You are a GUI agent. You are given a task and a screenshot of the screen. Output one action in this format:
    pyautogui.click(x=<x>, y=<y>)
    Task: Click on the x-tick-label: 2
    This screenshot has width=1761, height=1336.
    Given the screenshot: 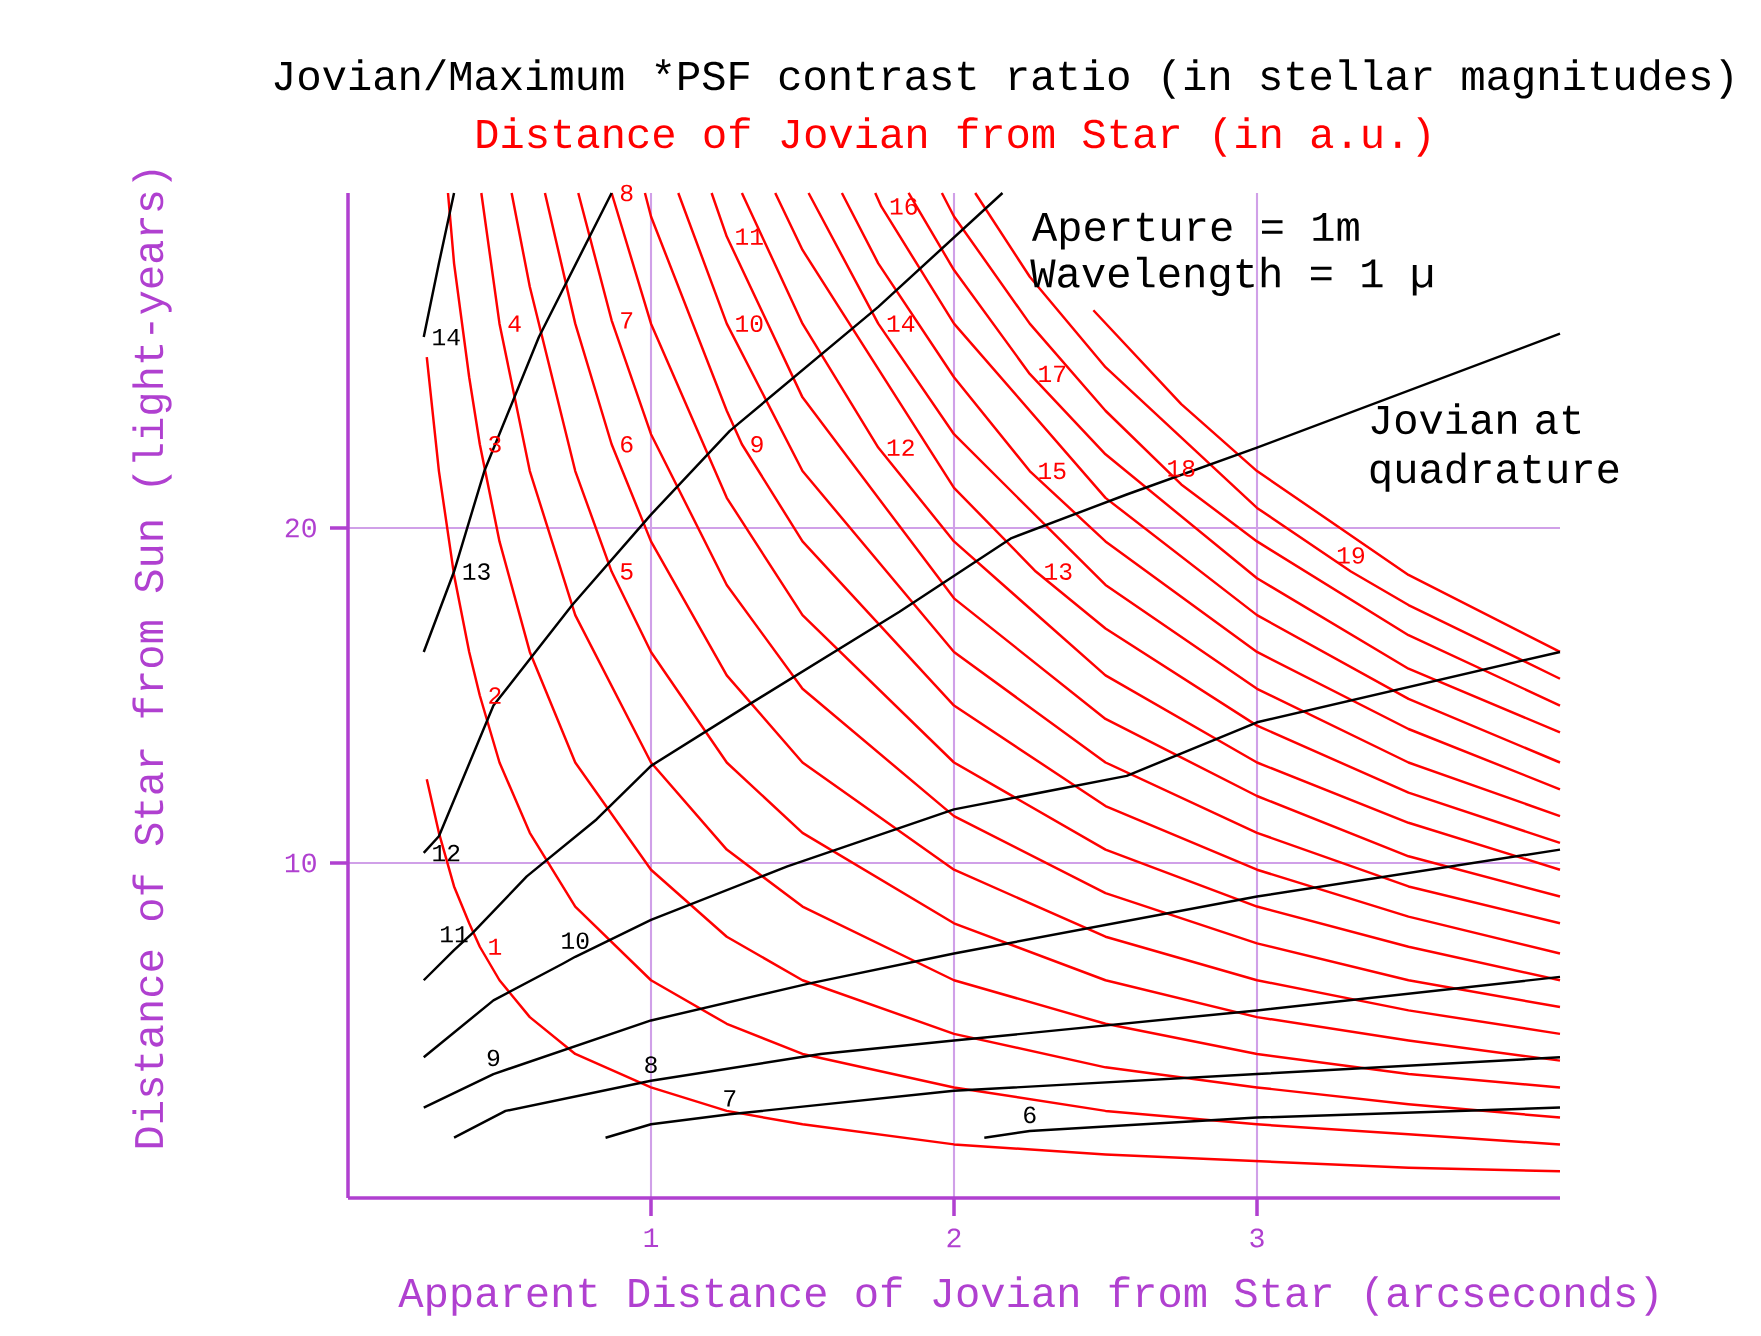 What is the action you would take?
    pyautogui.click(x=954, y=1238)
    